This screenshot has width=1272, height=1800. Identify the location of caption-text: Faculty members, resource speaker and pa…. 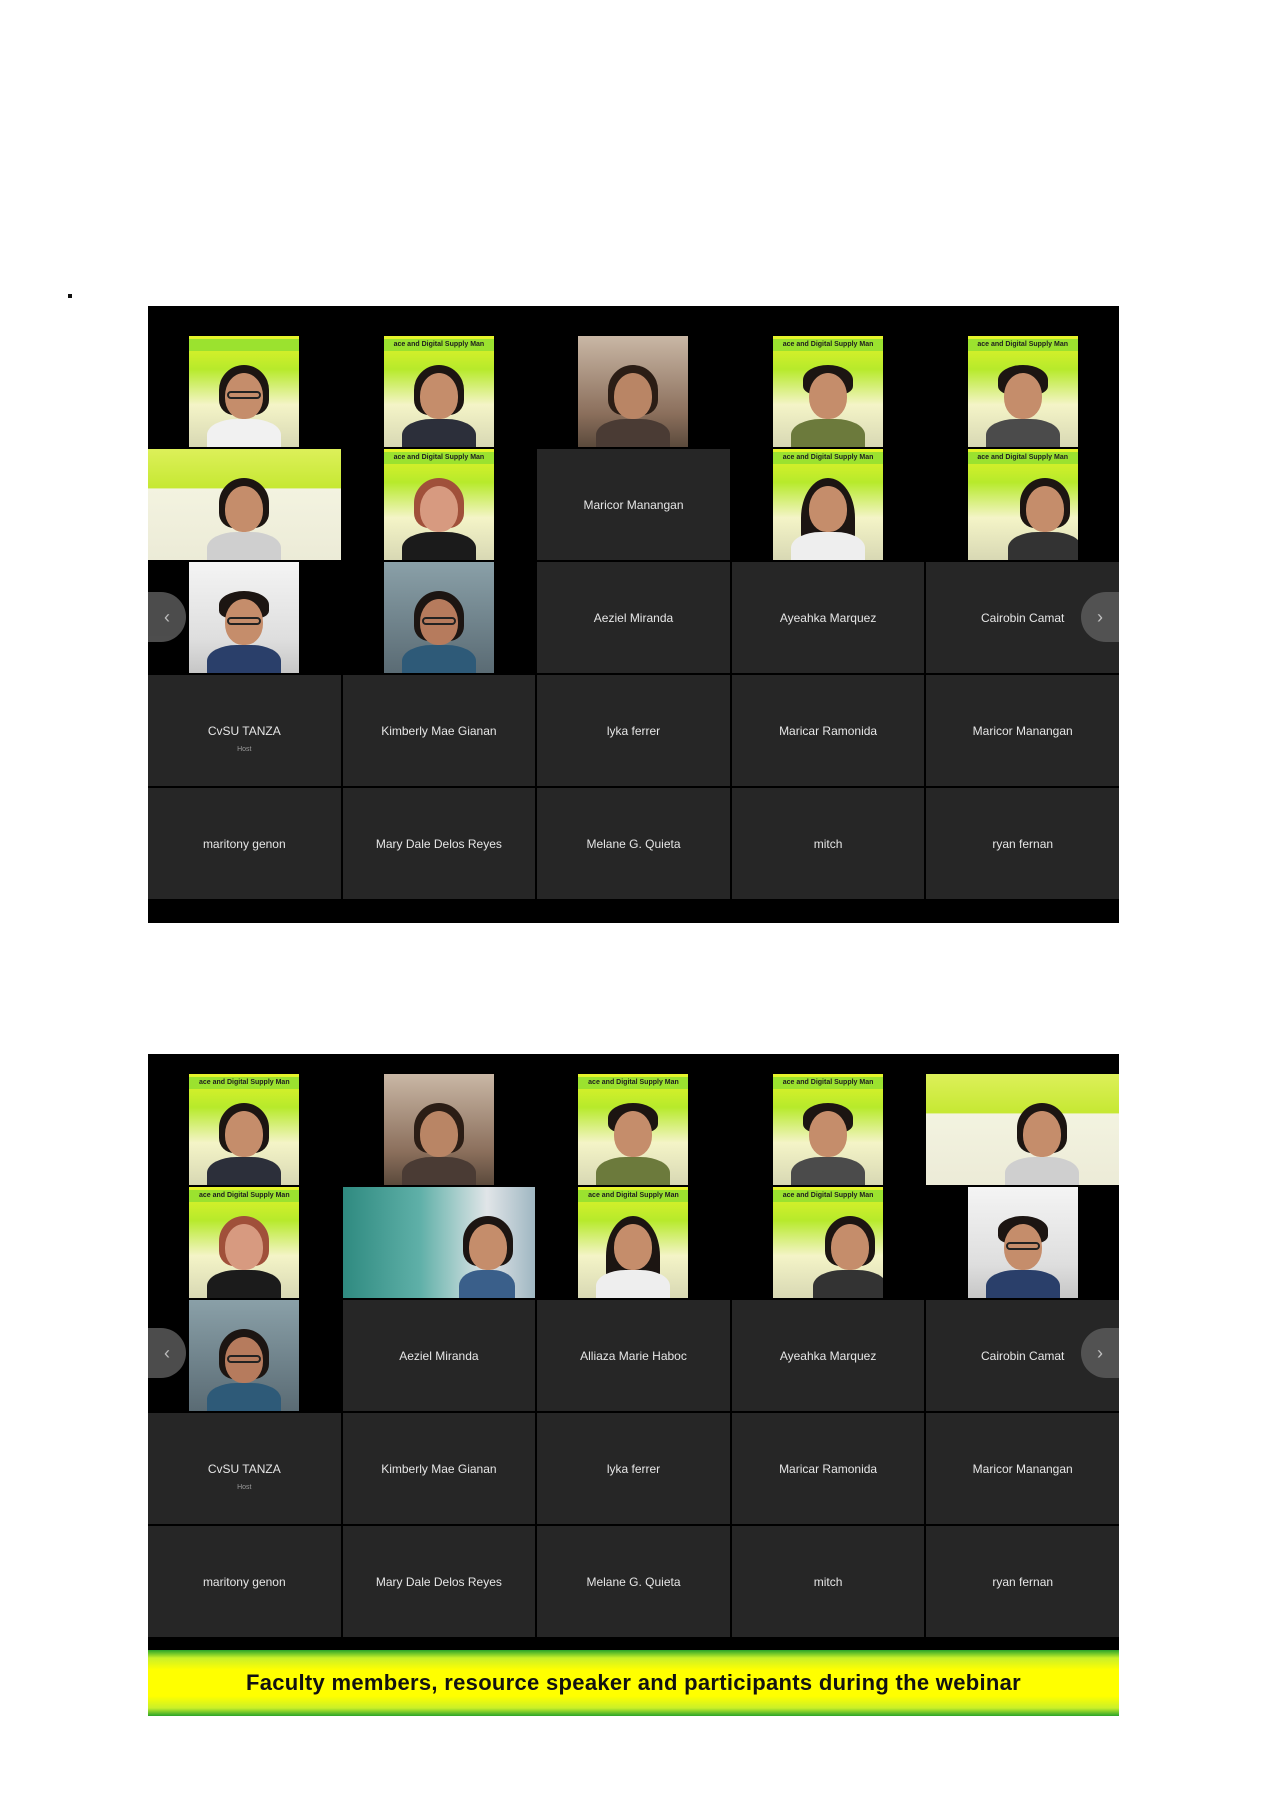
(633, 1682).